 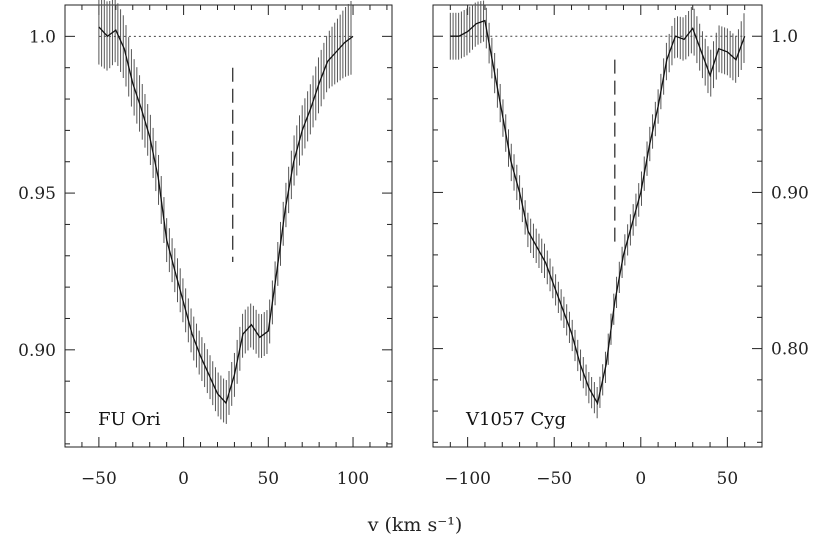 I want to click on v1057-cyg-x-tick-label: −50, so click(x=554, y=479).